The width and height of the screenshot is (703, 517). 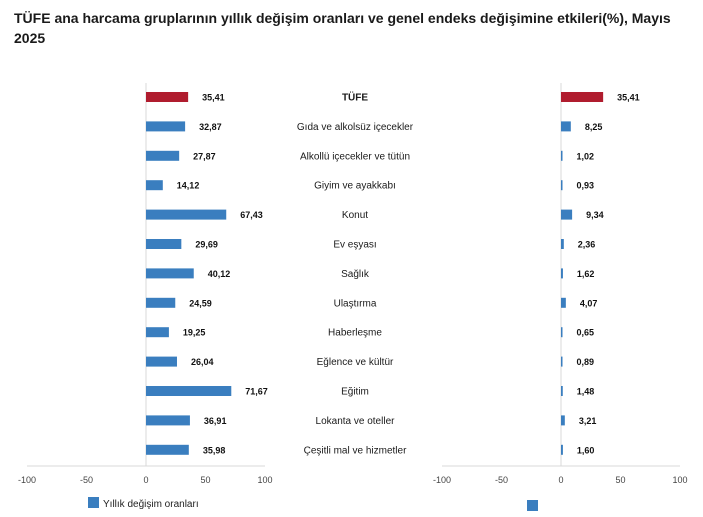 What do you see at coordinates (586, 156) in the screenshot?
I see `data-label: 1,02` at bounding box center [586, 156].